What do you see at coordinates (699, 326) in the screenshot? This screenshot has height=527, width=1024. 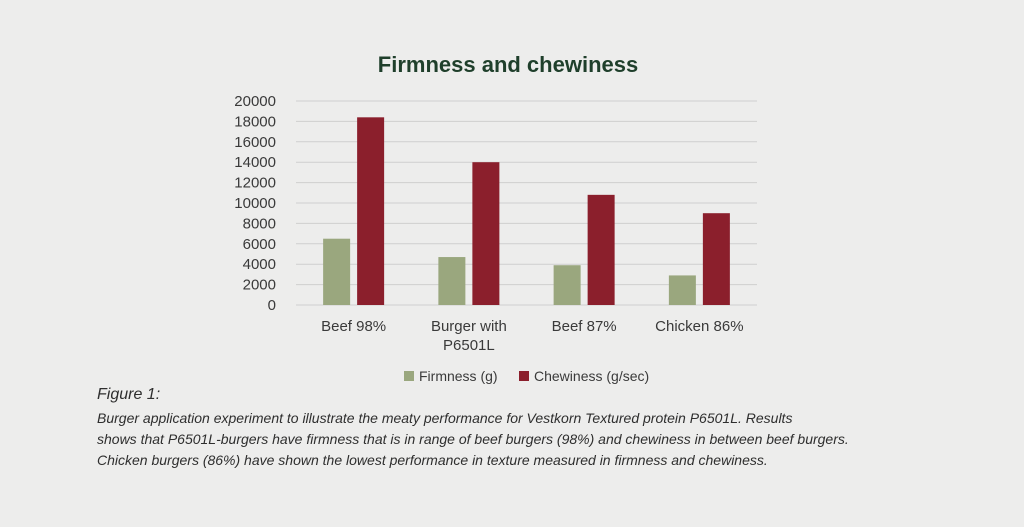 I see `x-tick-label: Chicken 86%` at bounding box center [699, 326].